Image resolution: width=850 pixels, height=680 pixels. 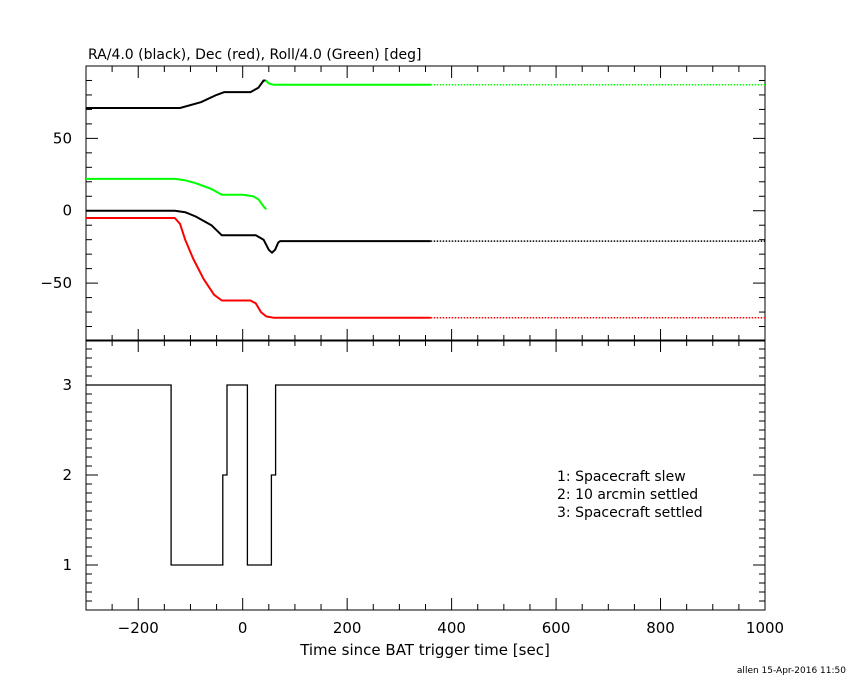 I want to click on footer-stamp: allen 15-Apr-2016 11:50, so click(x=791, y=671).